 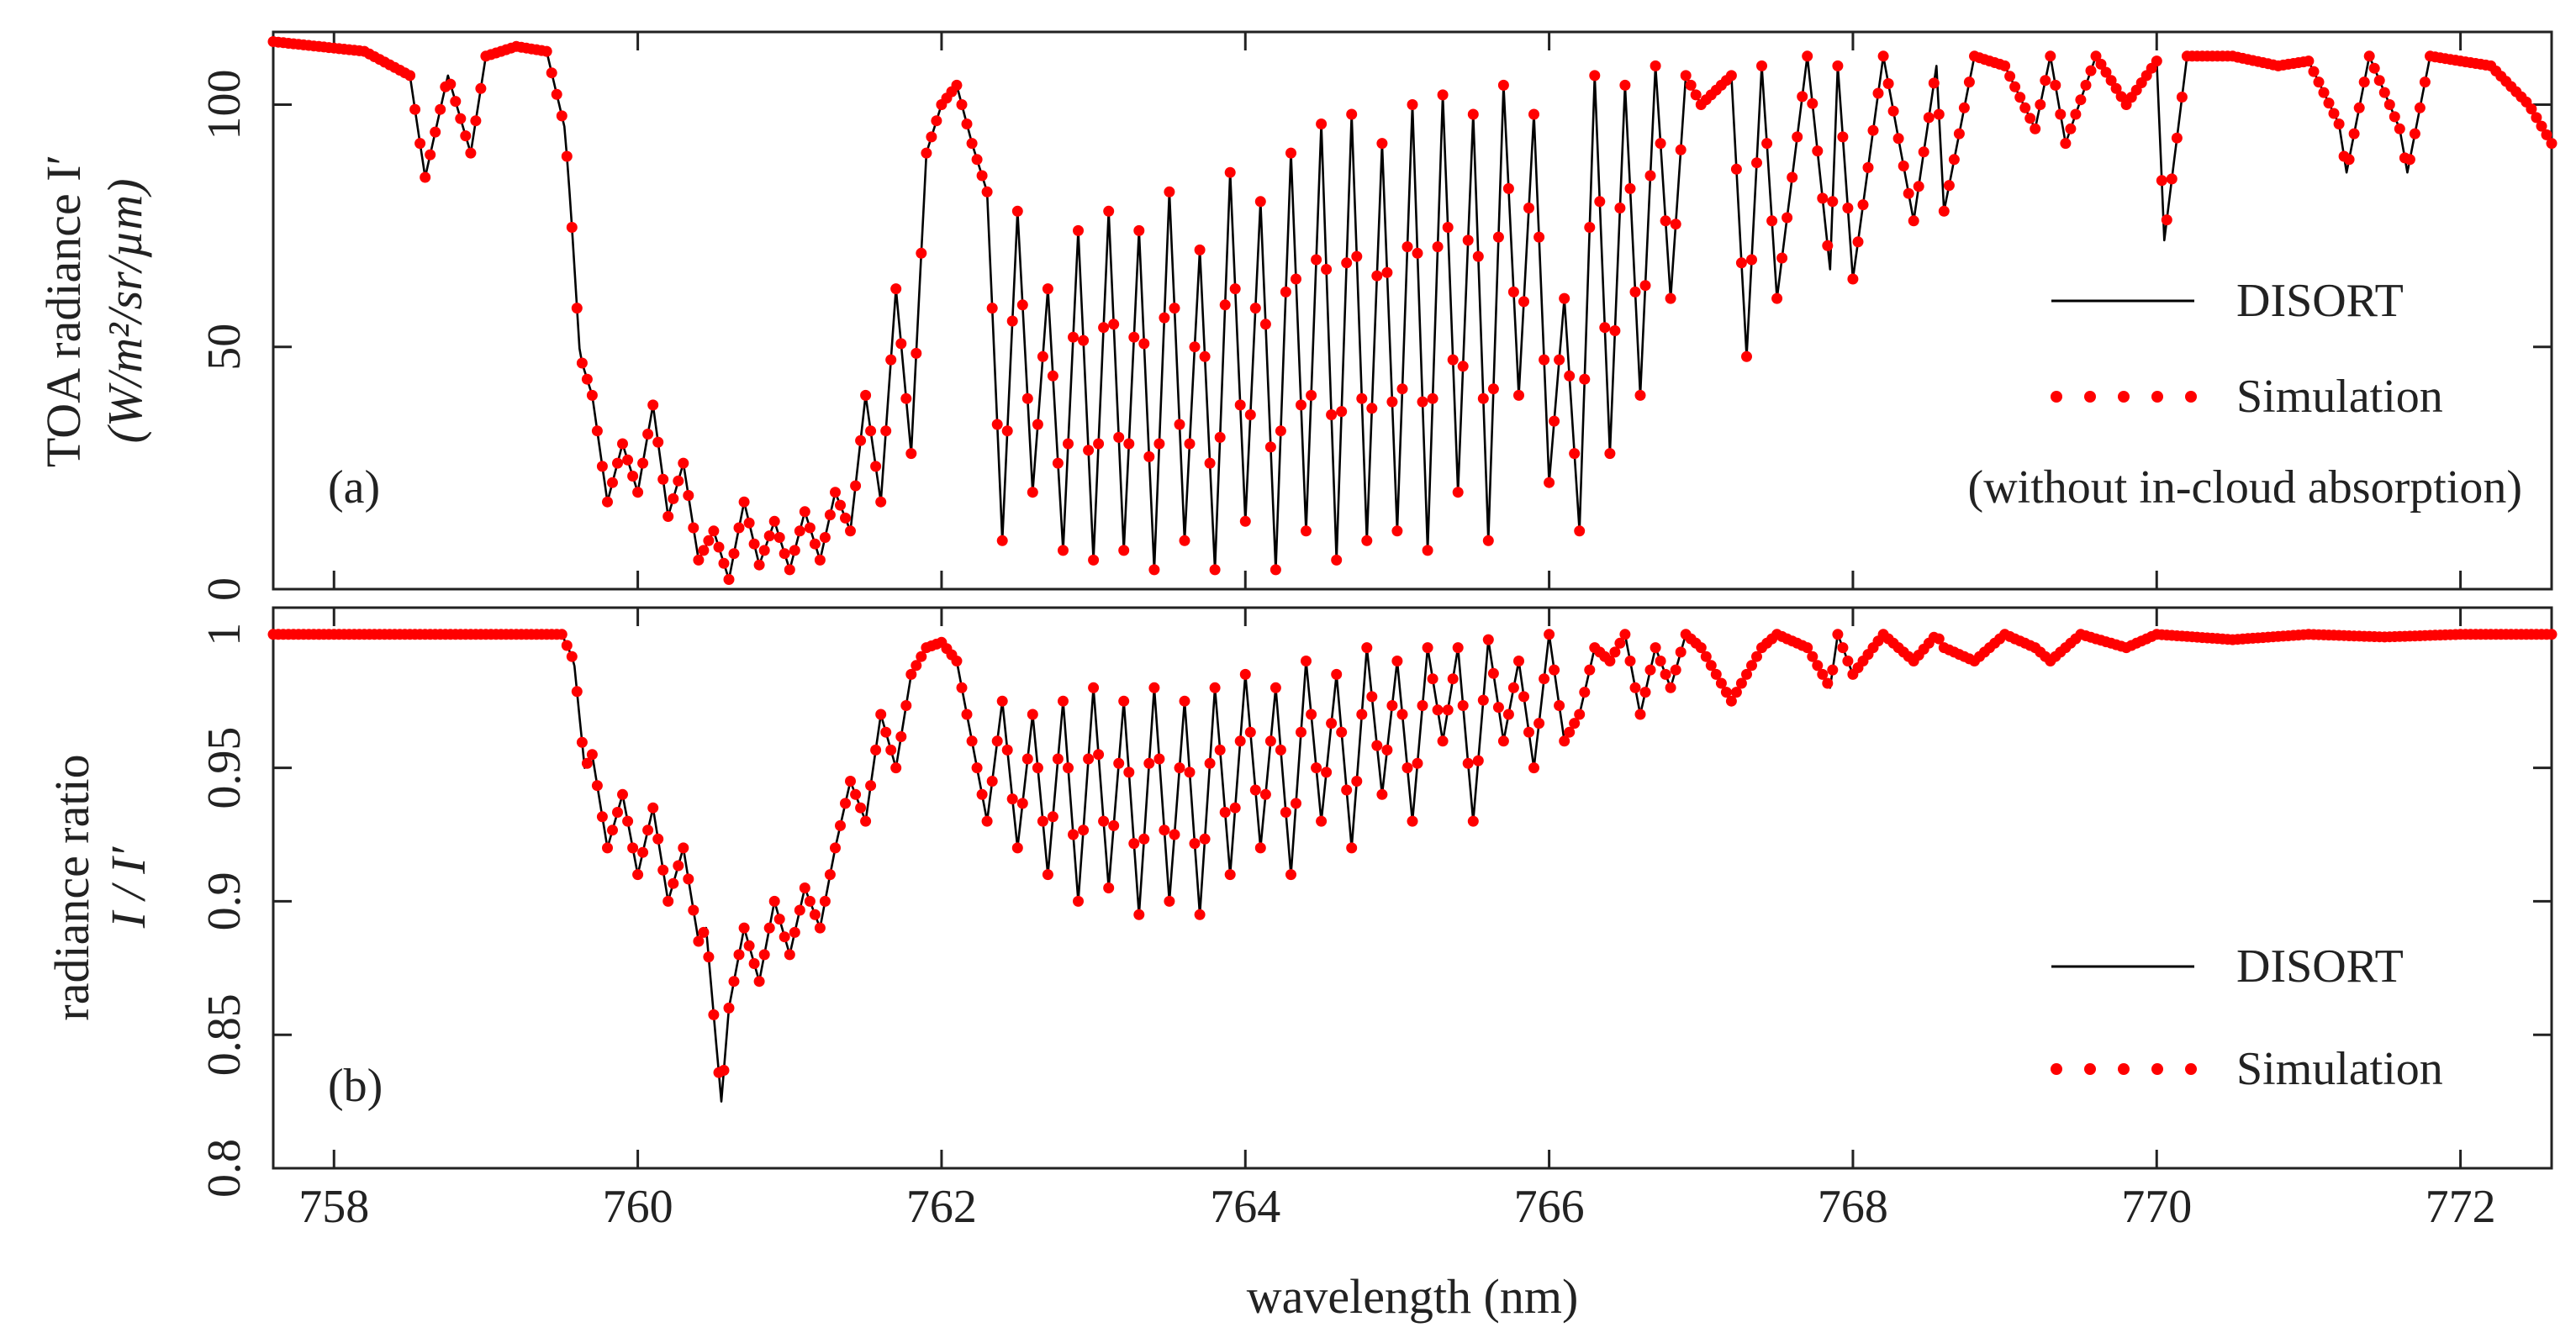 What do you see at coordinates (2090, 397) in the screenshot?
I see `panel-a-legend-dot` at bounding box center [2090, 397].